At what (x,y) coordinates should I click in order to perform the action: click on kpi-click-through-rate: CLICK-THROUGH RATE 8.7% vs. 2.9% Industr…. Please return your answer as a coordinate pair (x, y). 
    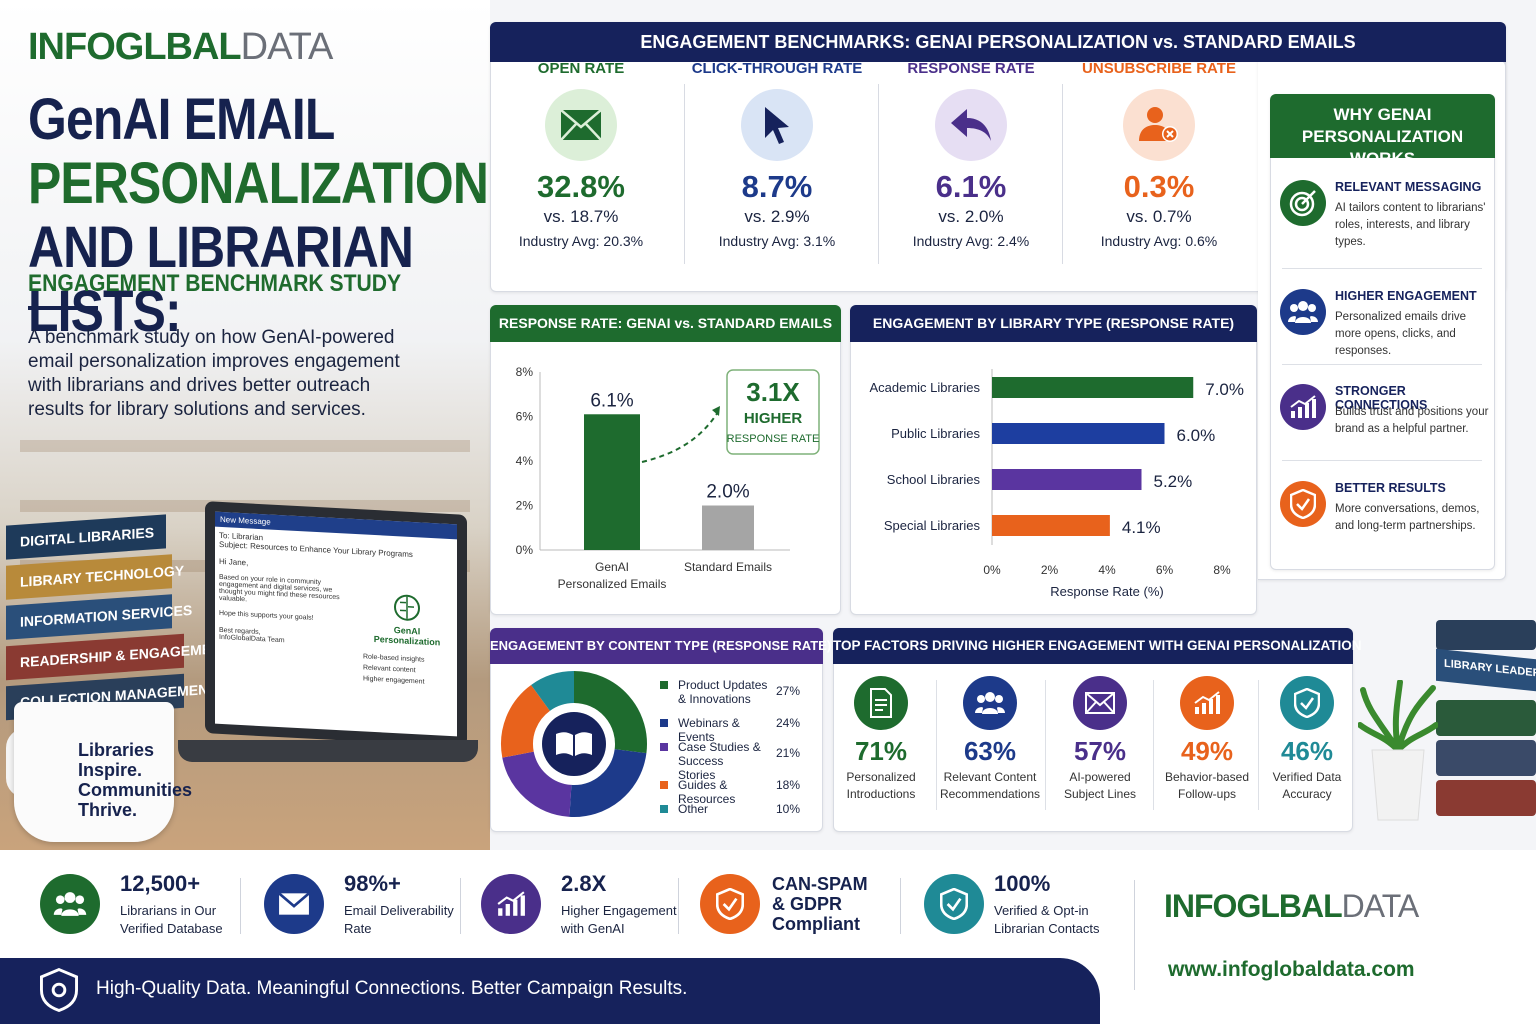
    Looking at the image, I should click on (777, 154).